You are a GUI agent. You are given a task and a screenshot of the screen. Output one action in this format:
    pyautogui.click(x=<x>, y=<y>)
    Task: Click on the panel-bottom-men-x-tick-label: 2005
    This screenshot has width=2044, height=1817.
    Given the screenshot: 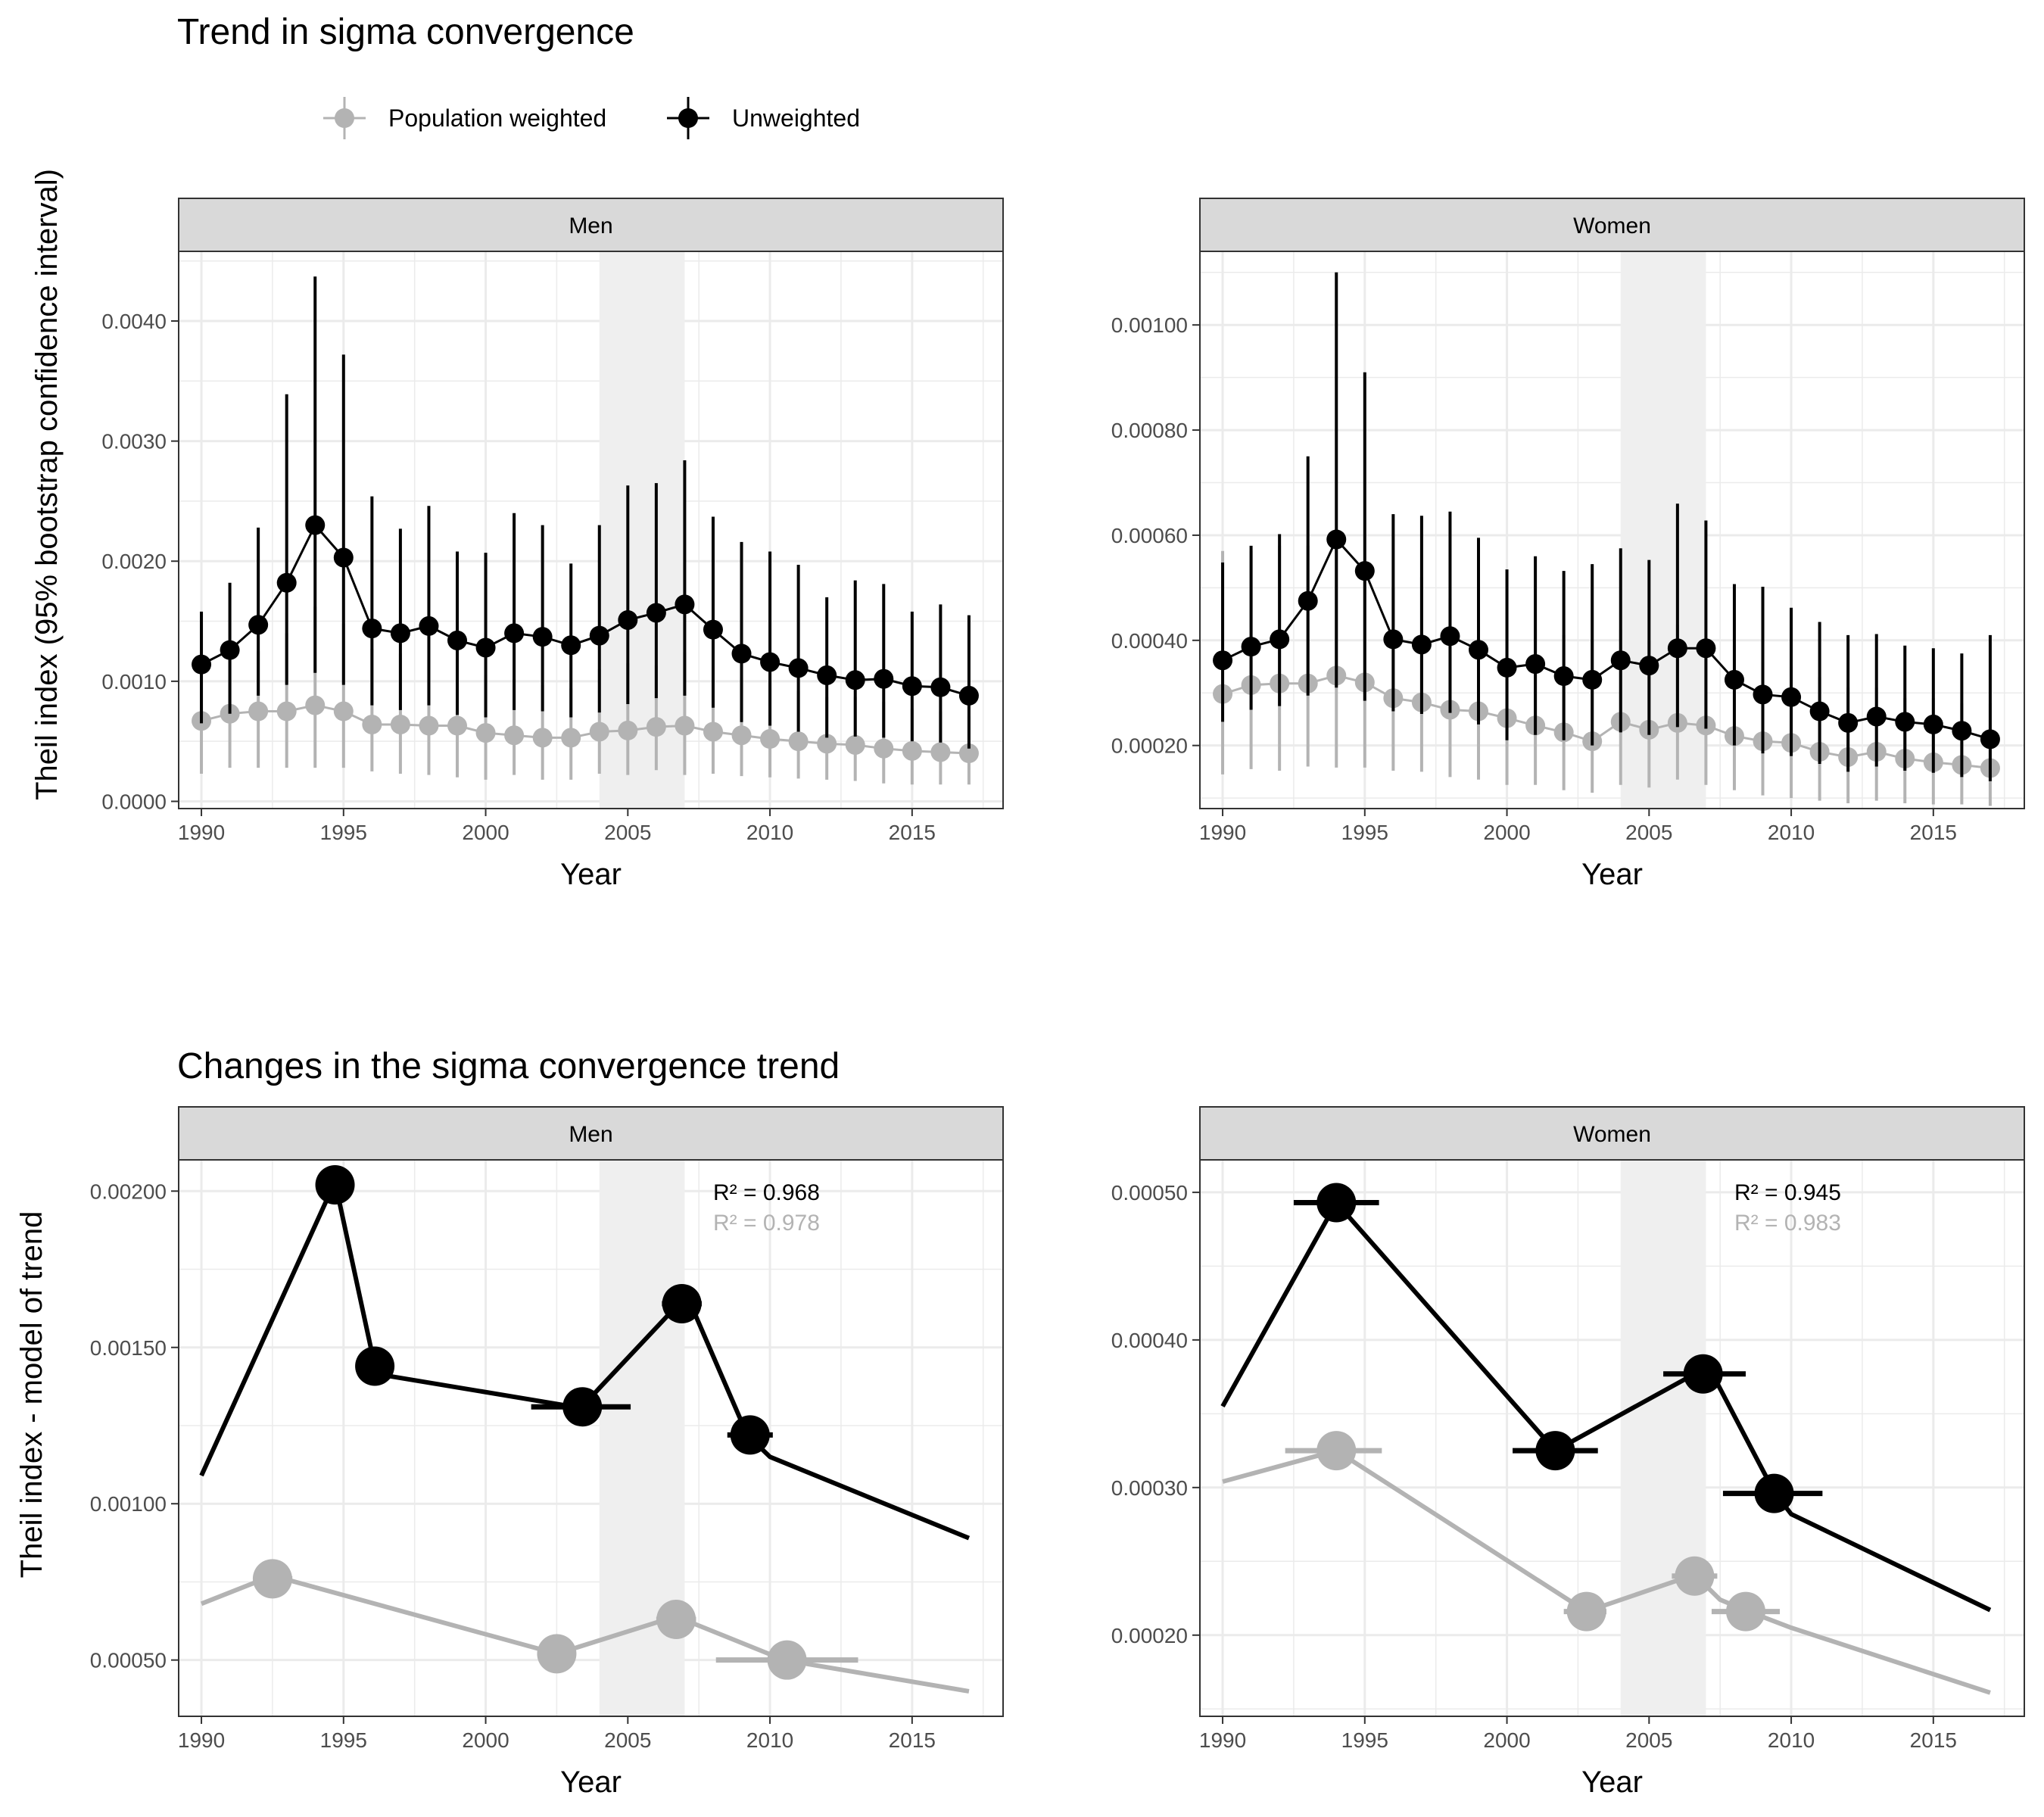 What is the action you would take?
    pyautogui.click(x=627, y=1740)
    